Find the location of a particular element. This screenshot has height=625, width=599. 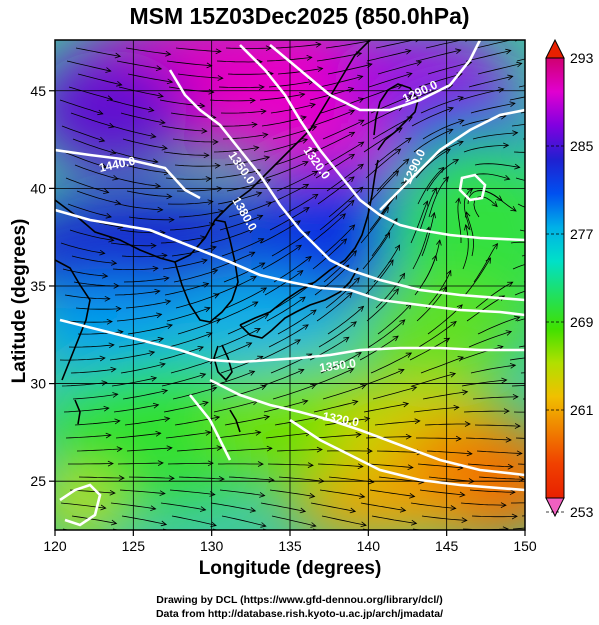

colorbar-tick-label: 285 is located at coordinates (582, 146).